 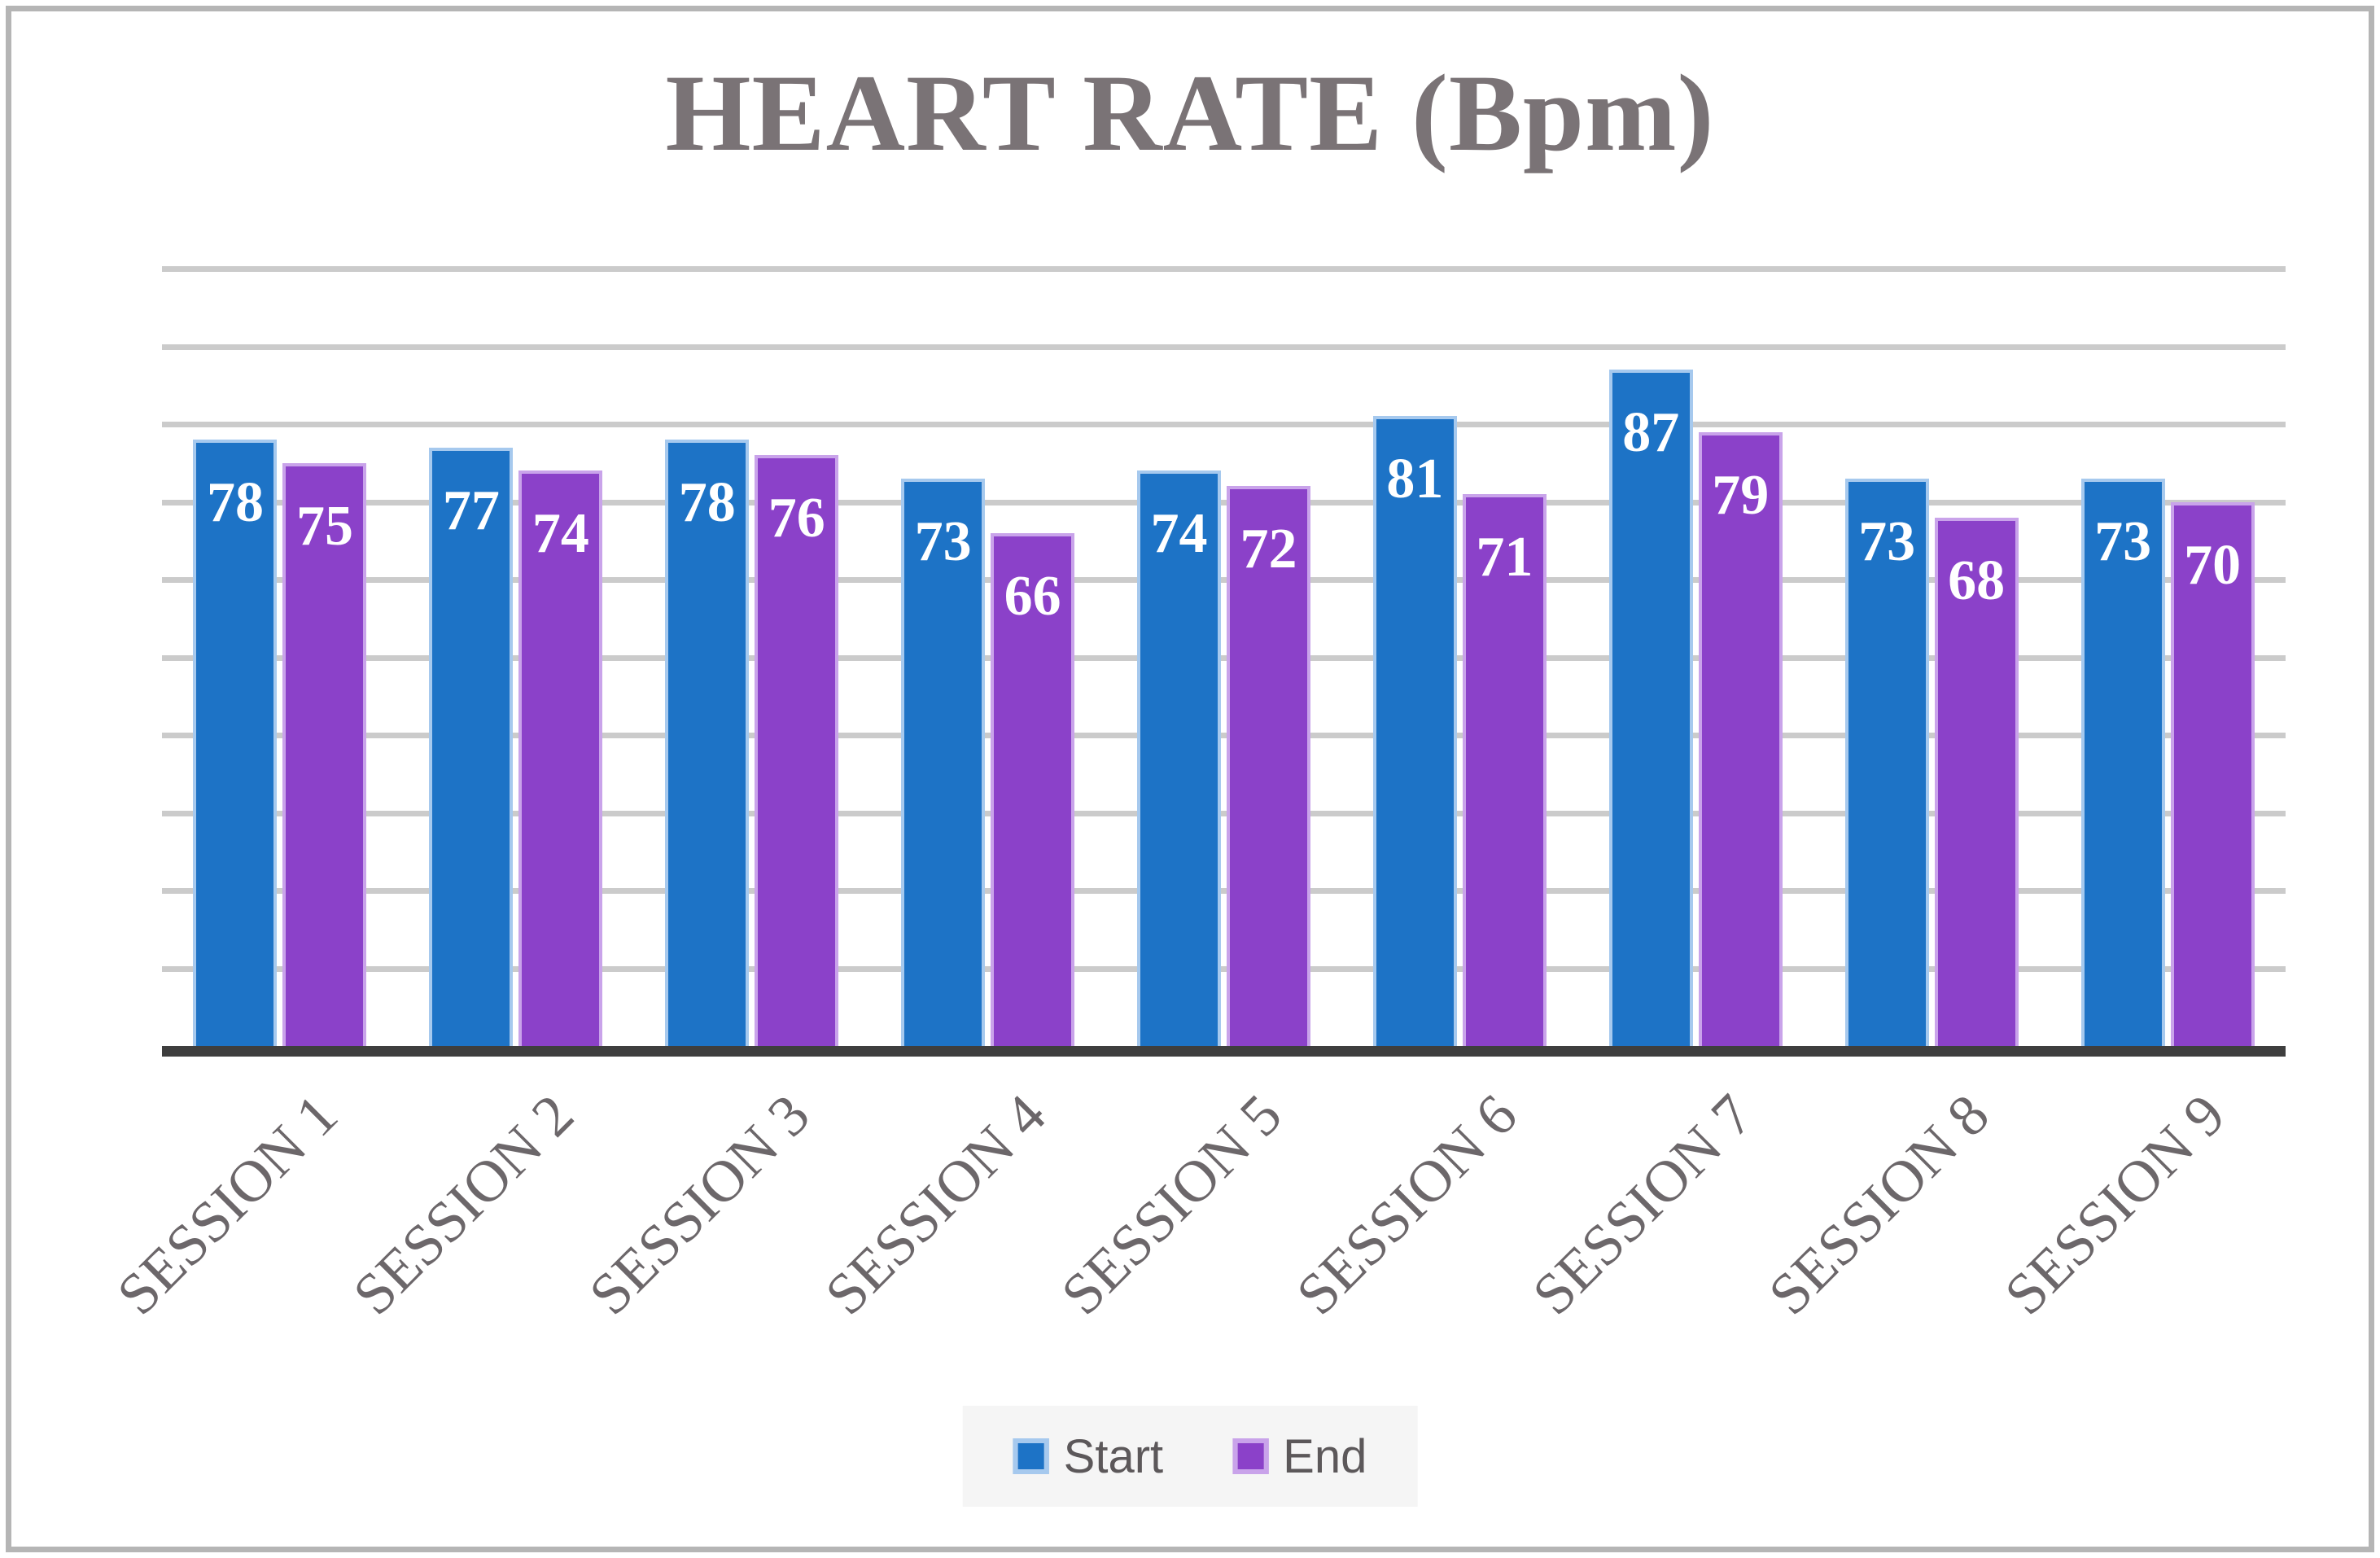 I want to click on bar-end-1: 75, so click(x=324, y=754).